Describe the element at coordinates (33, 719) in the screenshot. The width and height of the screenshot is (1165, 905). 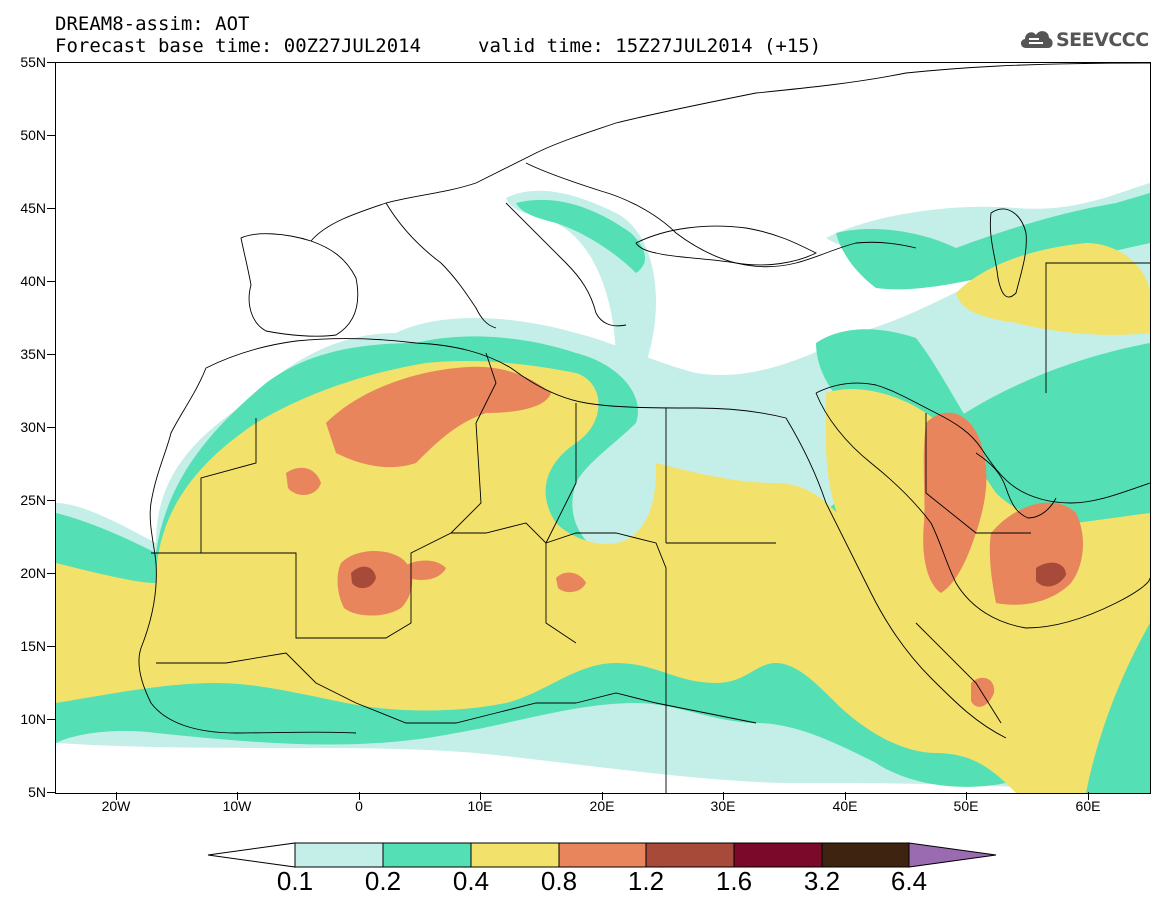
I see `lat-label: 10N` at that location.